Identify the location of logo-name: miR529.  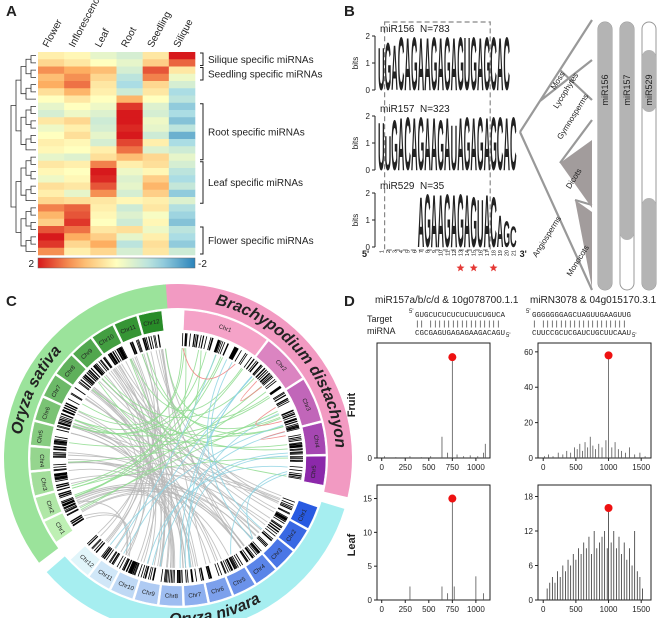
(397, 186).